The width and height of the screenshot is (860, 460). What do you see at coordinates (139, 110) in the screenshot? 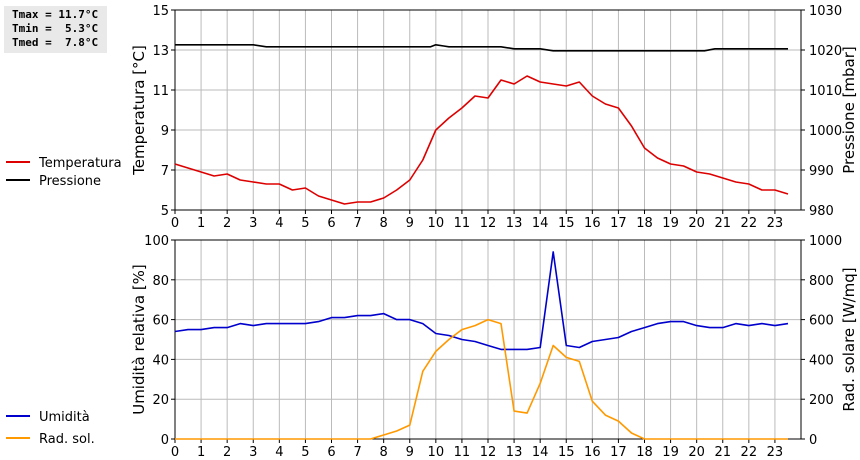
I see `y-axis-label: Temperatura [°C]` at bounding box center [139, 110].